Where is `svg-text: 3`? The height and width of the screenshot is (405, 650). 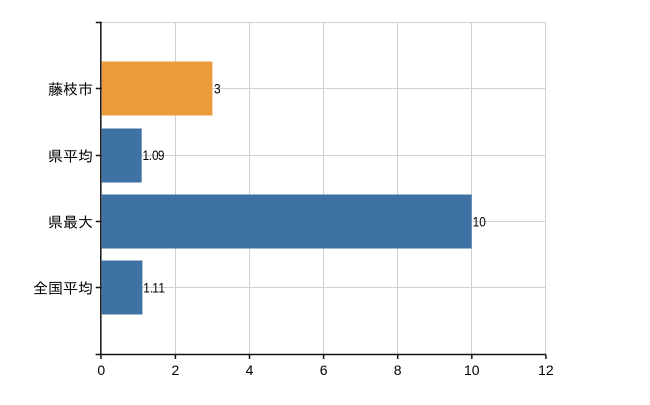 svg-text: 3 is located at coordinates (217, 89).